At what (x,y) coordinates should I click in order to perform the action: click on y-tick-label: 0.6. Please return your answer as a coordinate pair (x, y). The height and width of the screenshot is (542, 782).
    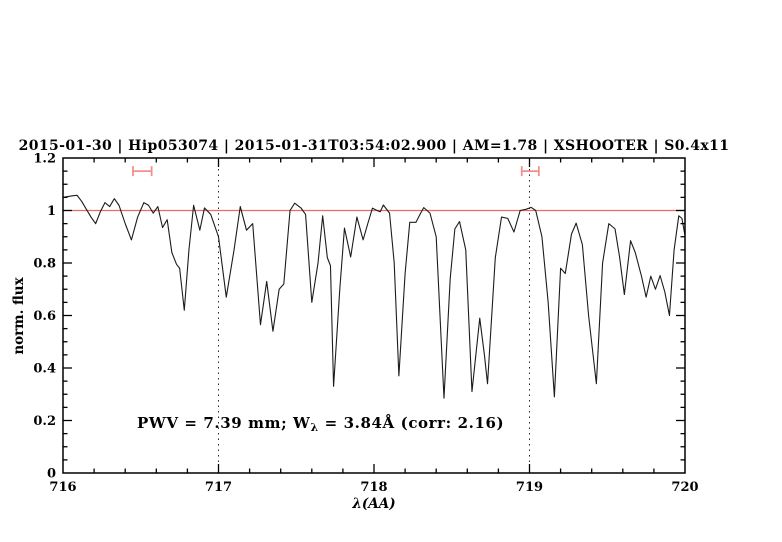
    Looking at the image, I should click on (44, 316).